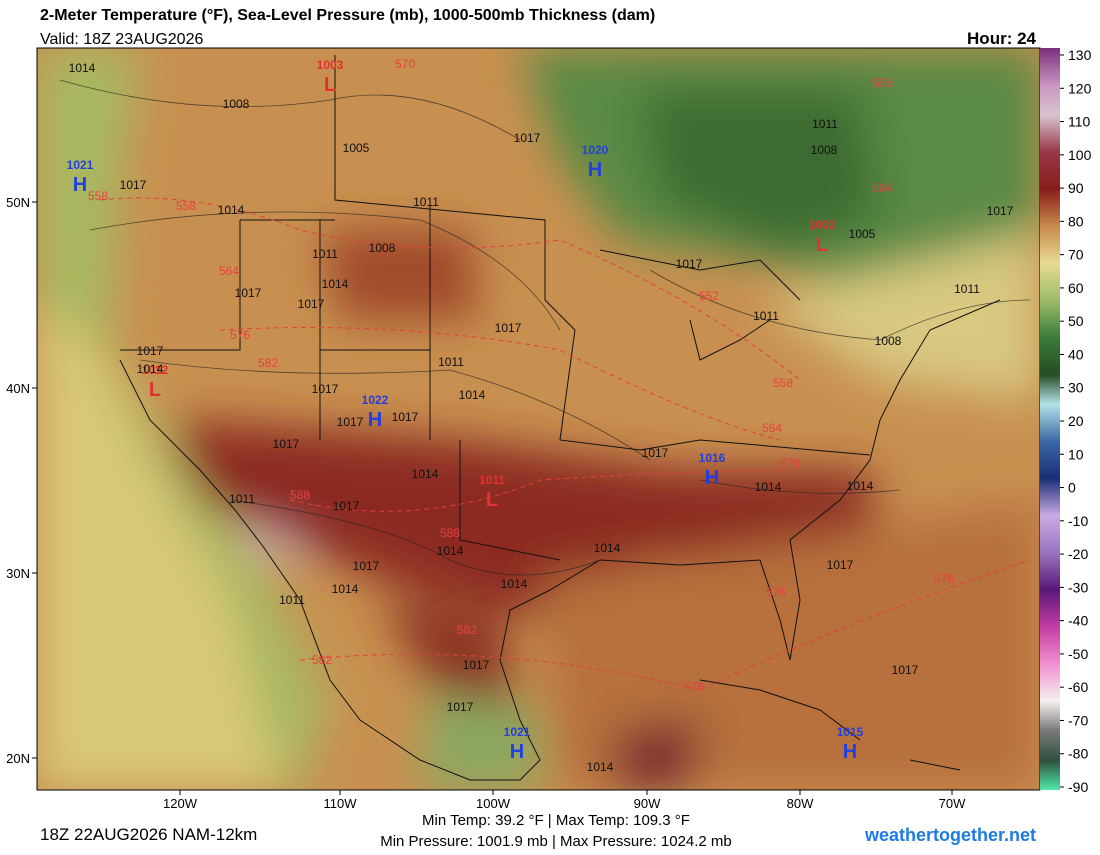 The width and height of the screenshot is (1100, 855). What do you see at coordinates (595, 150) in the screenshot?
I see `center-pressure: 1020` at bounding box center [595, 150].